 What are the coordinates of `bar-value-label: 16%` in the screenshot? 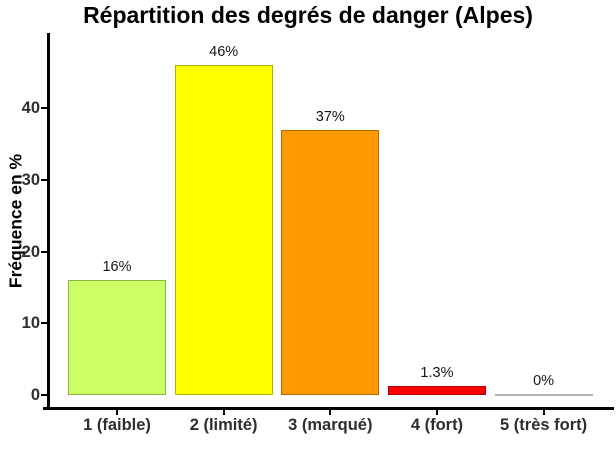 It's located at (117, 267).